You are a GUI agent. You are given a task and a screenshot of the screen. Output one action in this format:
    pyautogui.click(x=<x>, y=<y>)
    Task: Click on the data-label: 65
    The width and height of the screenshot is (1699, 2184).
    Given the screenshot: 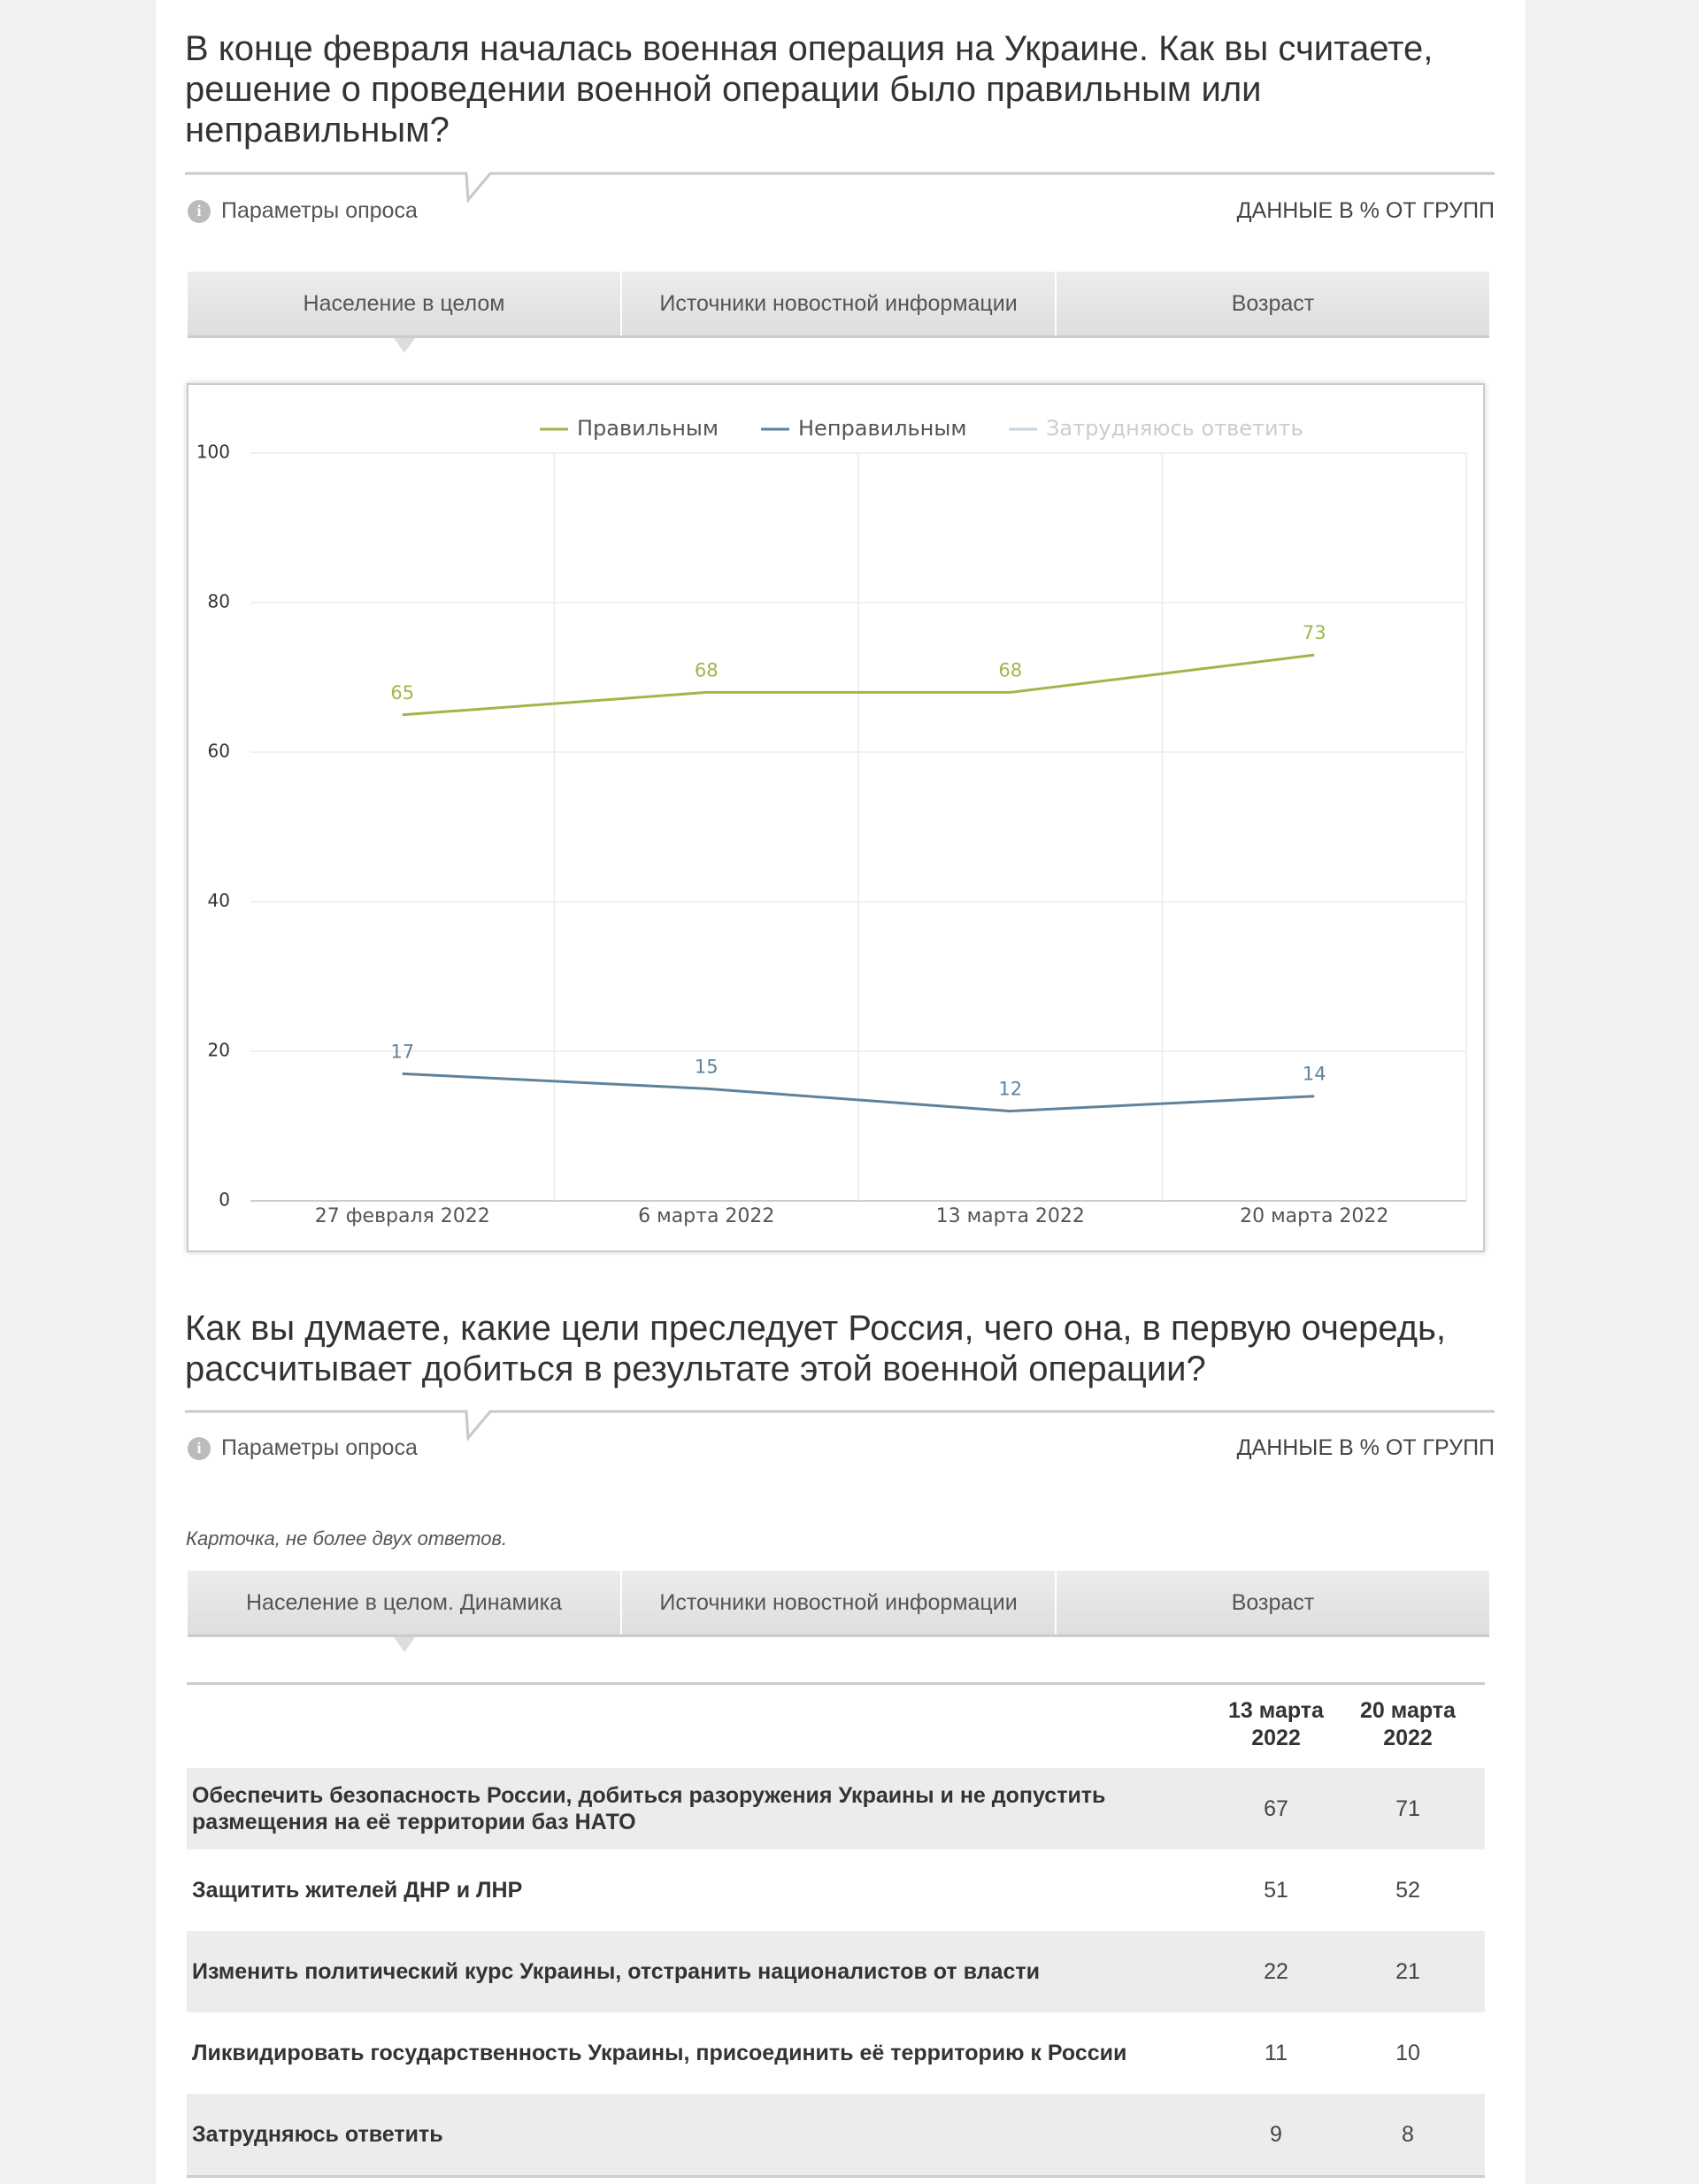 What is the action you would take?
    pyautogui.click(x=402, y=693)
    